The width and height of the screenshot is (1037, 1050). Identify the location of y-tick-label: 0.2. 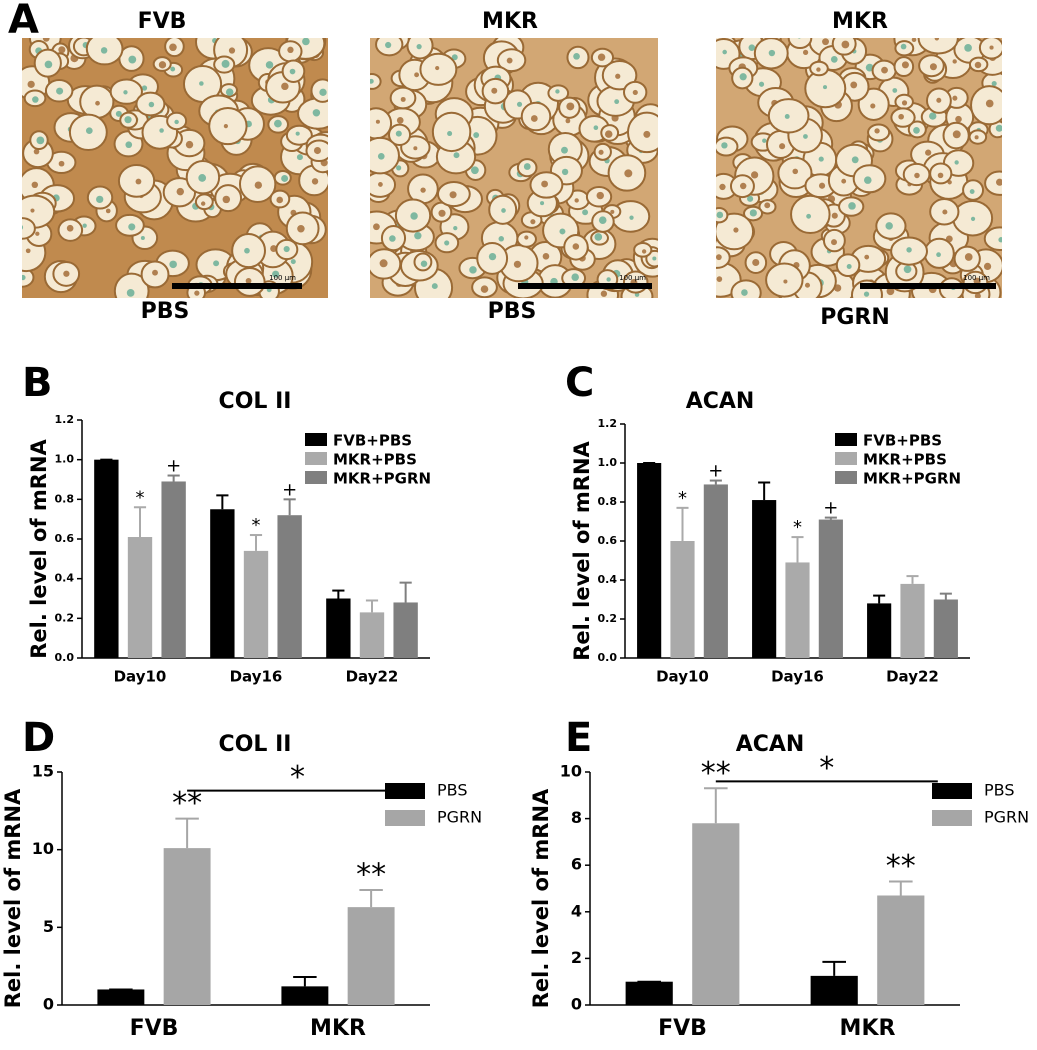
(65, 617).